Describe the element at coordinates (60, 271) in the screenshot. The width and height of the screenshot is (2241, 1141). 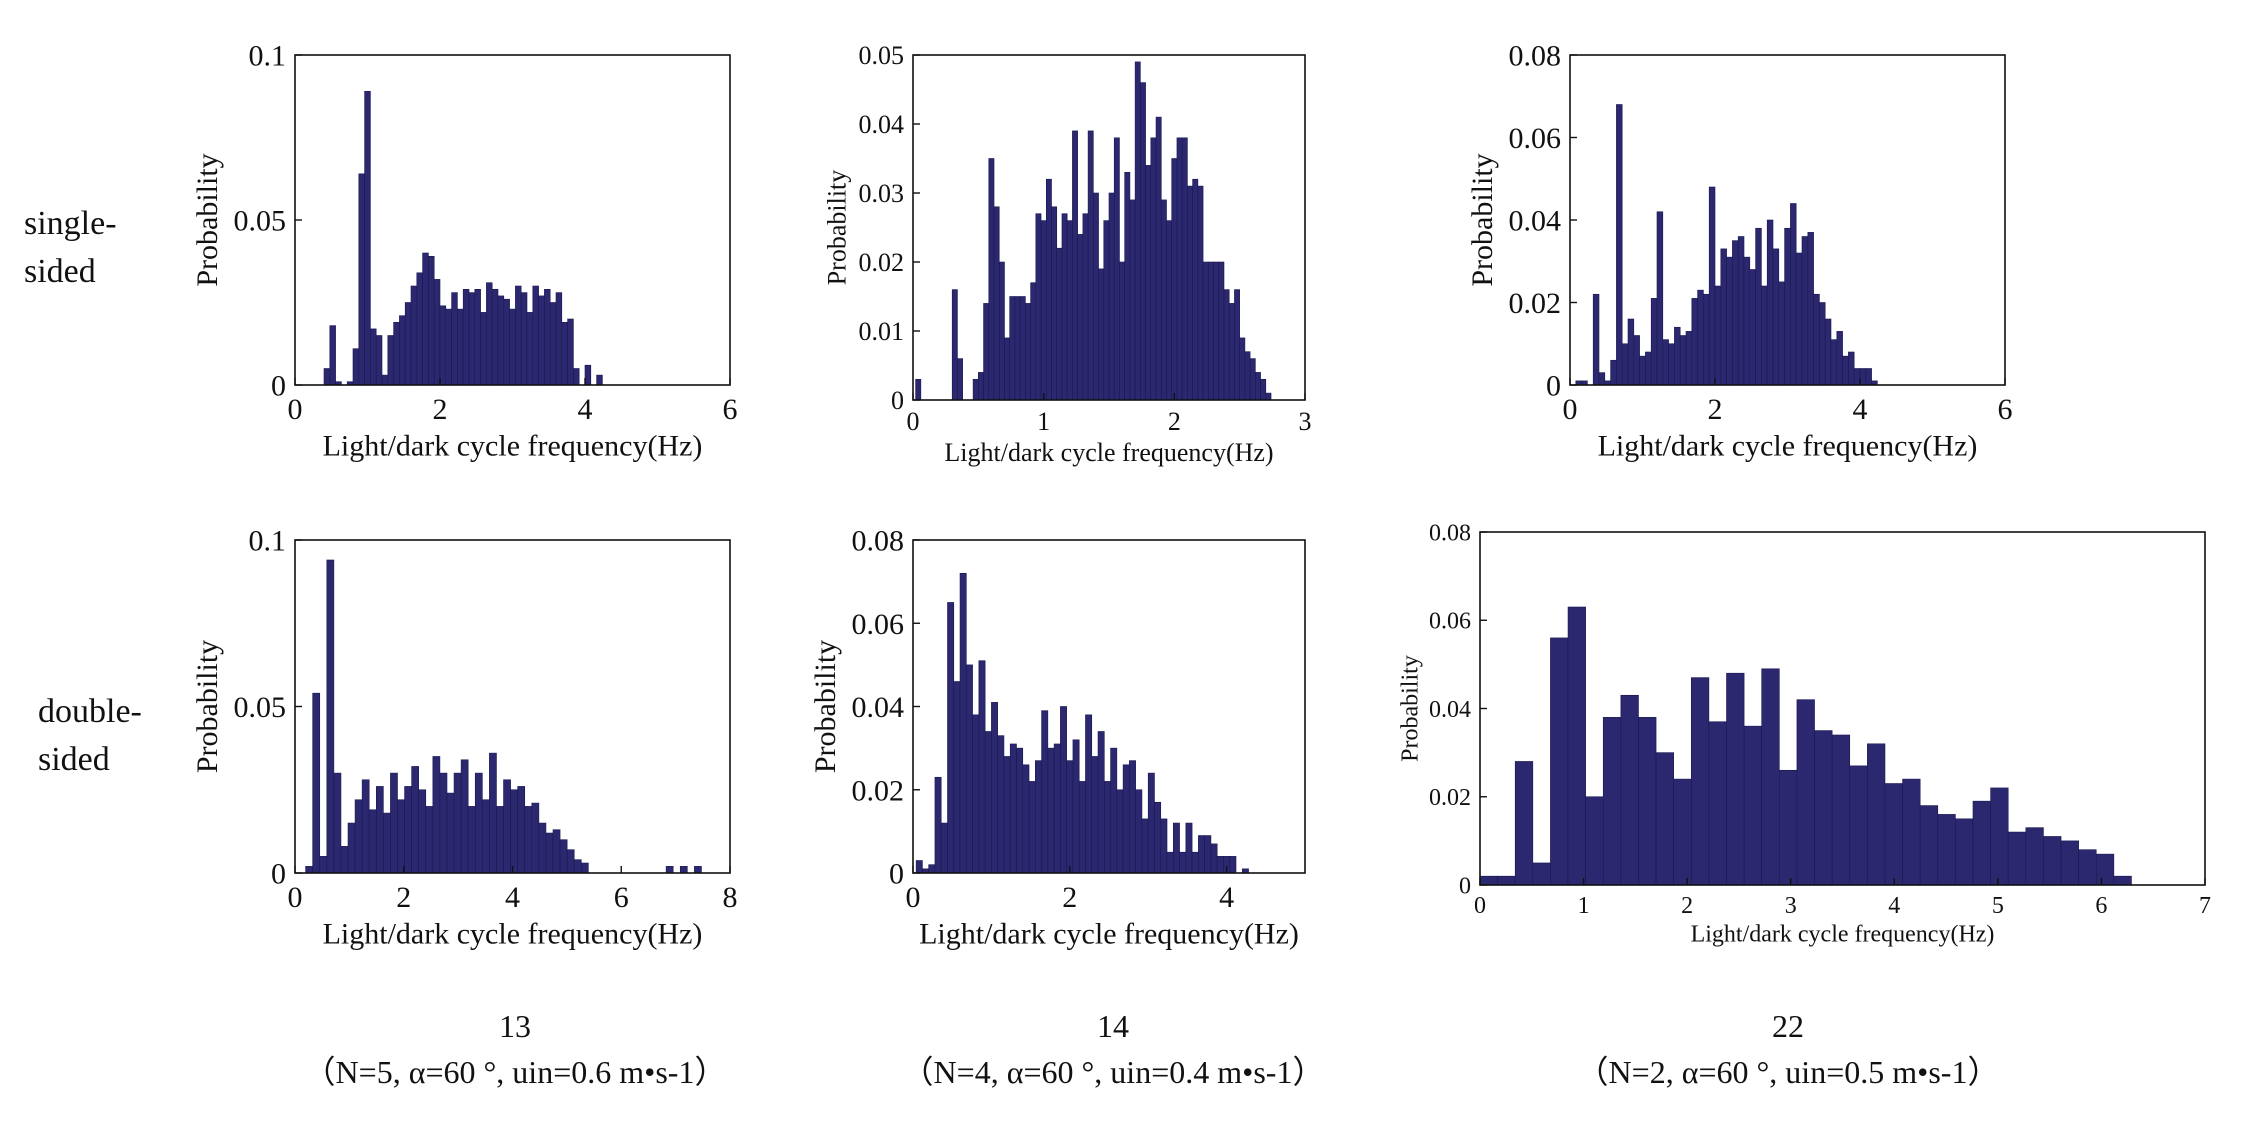
I see `row-label-line2: sided` at that location.